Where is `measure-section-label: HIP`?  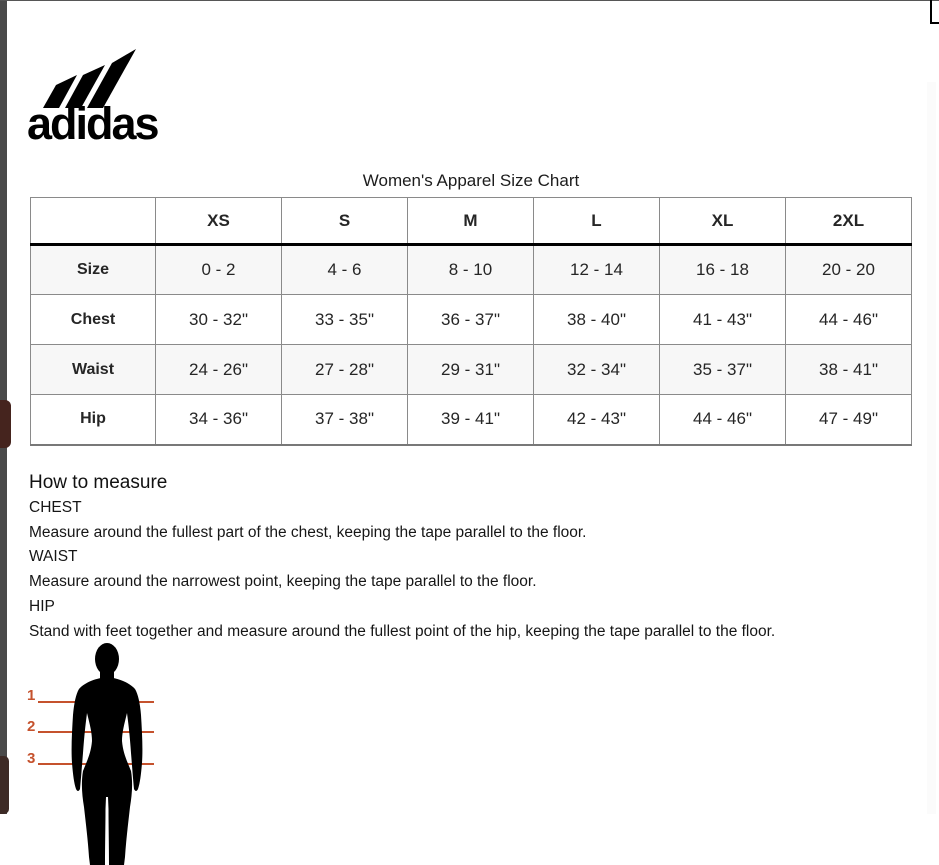
measure-section-label: HIP is located at coordinates (42, 606).